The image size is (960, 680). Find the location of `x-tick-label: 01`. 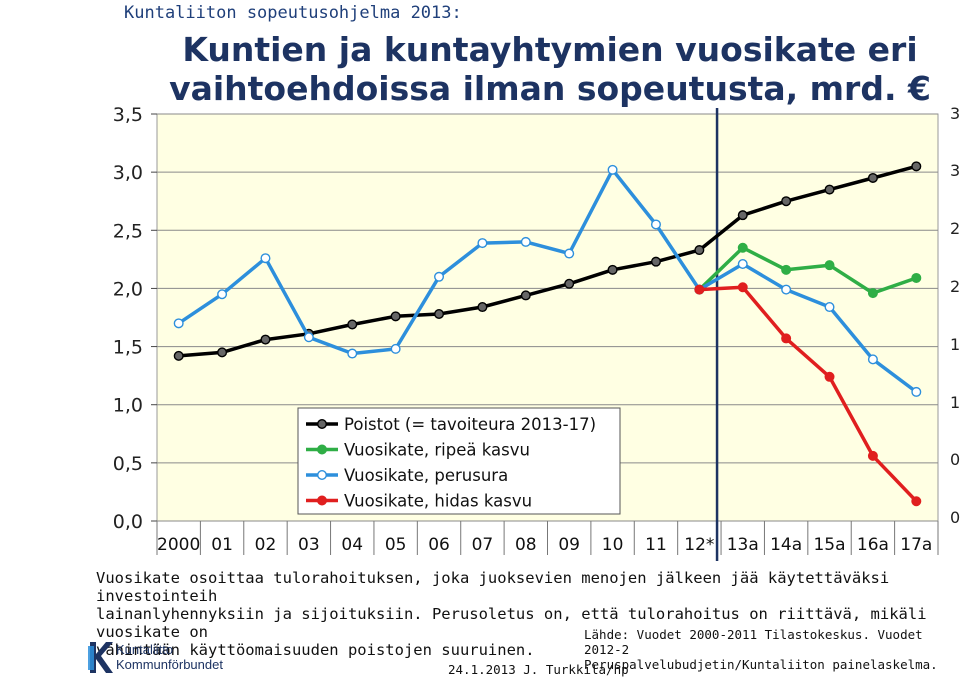

x-tick-label: 01 is located at coordinates (222, 545).